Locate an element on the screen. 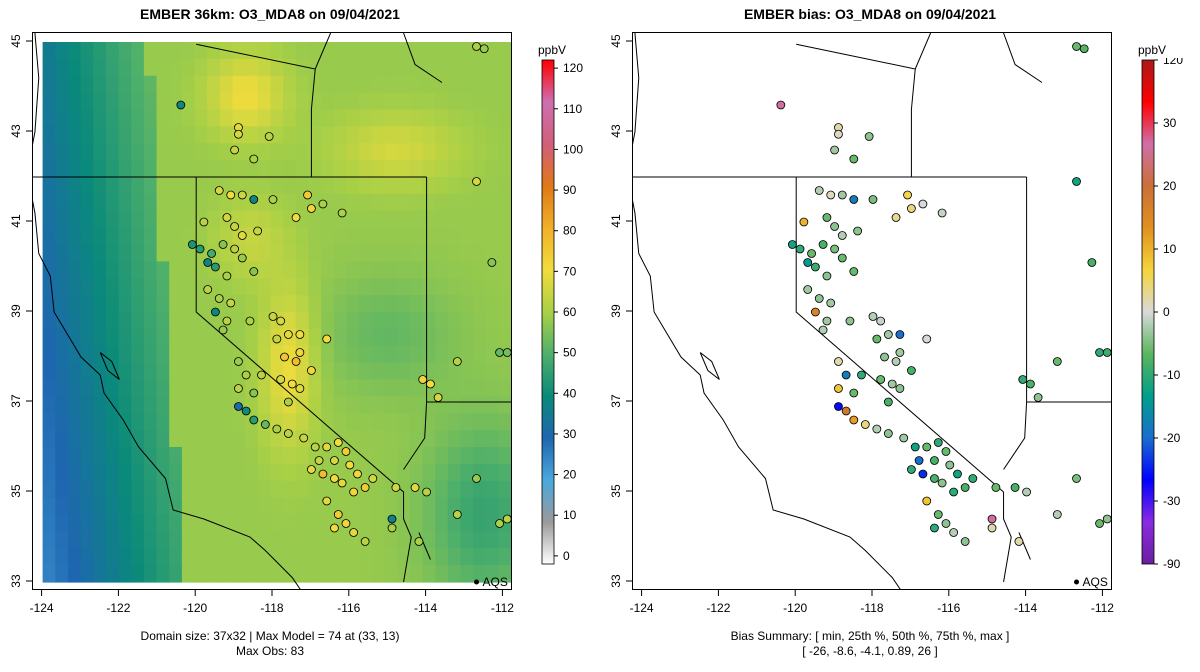 This screenshot has height=672, width=1200. bias-aqs-point is located at coordinates (1077, 582).